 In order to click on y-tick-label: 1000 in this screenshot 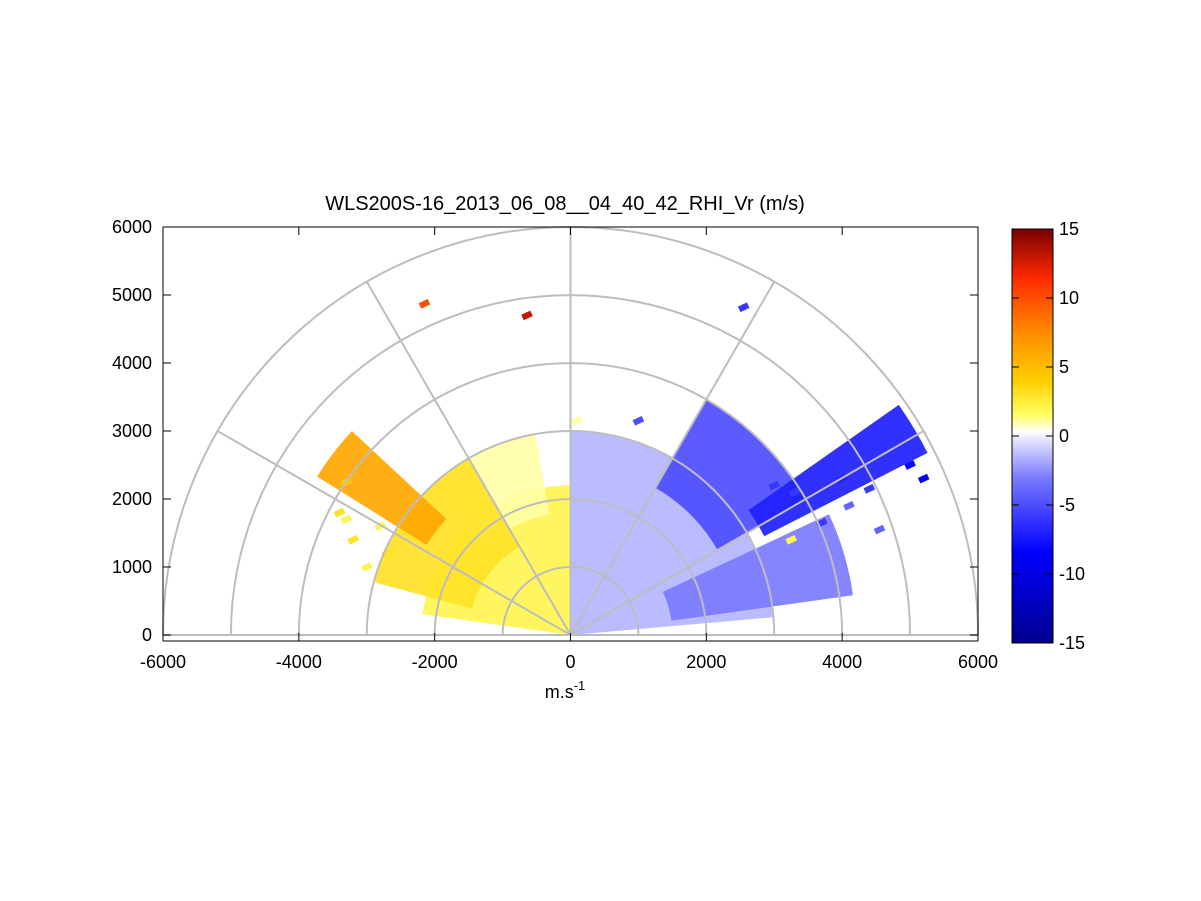, I will do `click(132, 567)`.